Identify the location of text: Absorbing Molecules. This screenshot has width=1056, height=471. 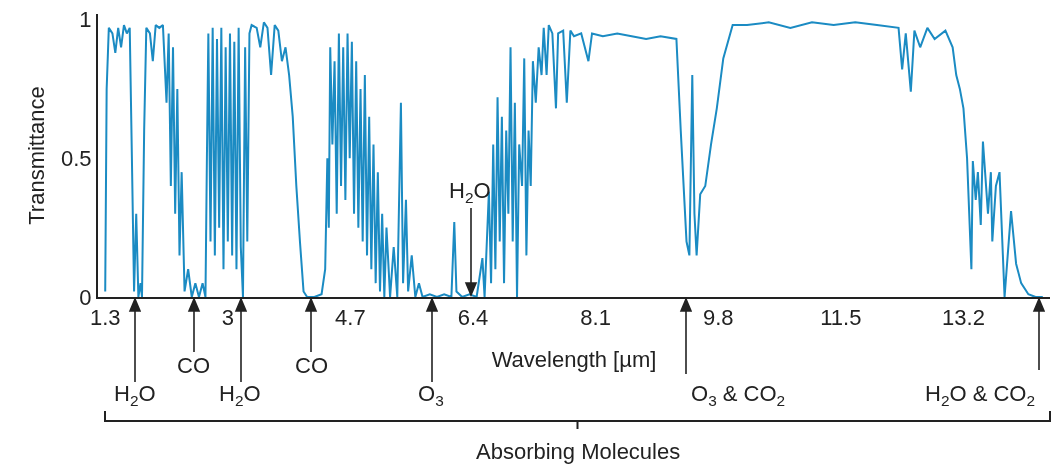
(578, 451).